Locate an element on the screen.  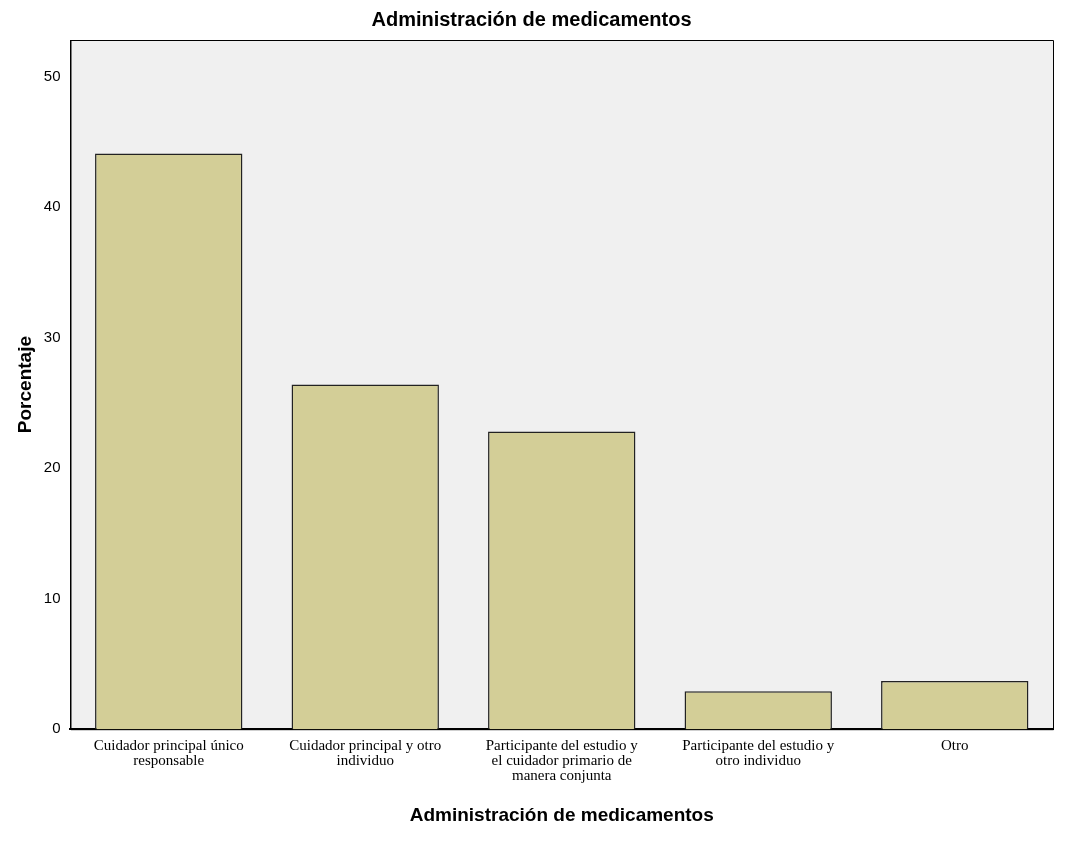
x-tick-label: Cuidador principal único responsable is located at coordinates (168, 752).